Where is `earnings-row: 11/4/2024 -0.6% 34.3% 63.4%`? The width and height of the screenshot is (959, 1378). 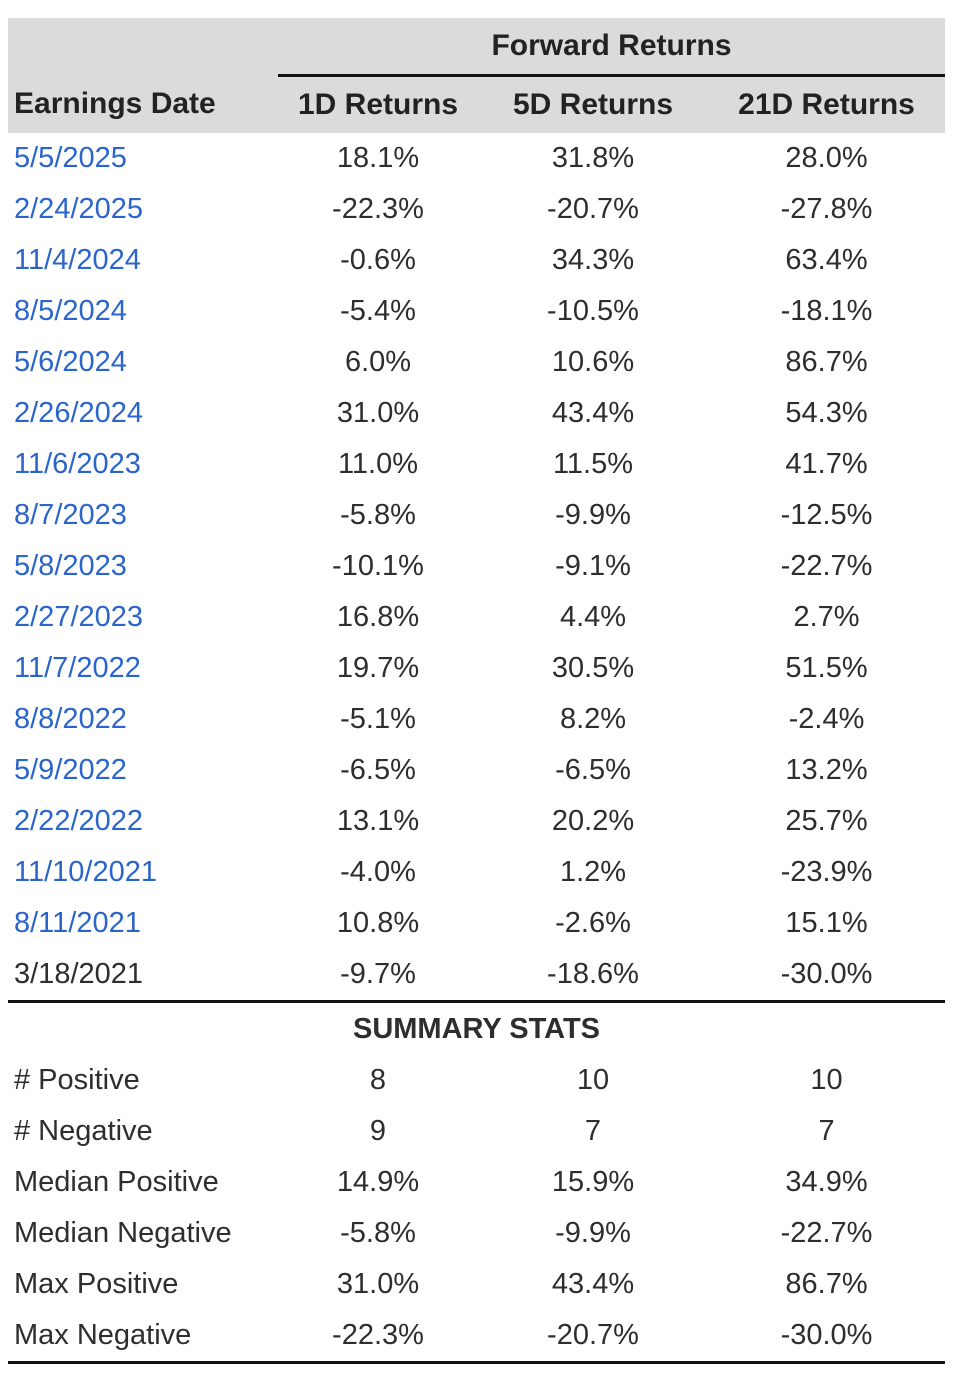
earnings-row: 11/4/2024 -0.6% 34.3% 63.4% is located at coordinates (476, 260).